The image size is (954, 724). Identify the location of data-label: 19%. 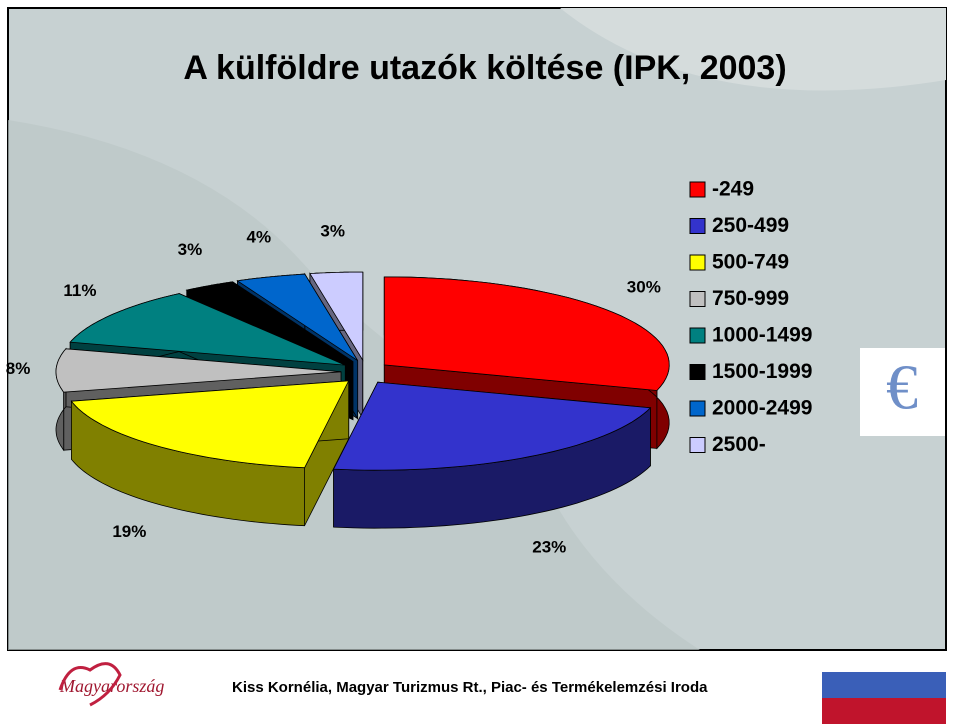
(129, 531).